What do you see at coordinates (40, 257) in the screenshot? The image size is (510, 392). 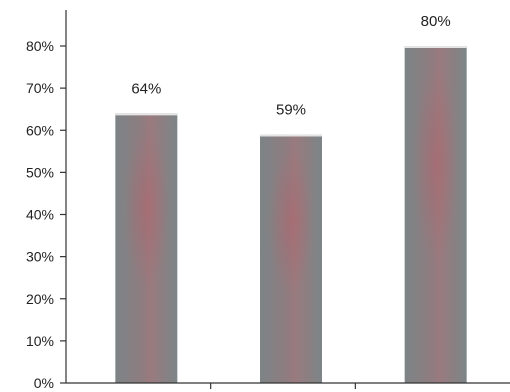 I see `y-tick-label: 30%` at bounding box center [40, 257].